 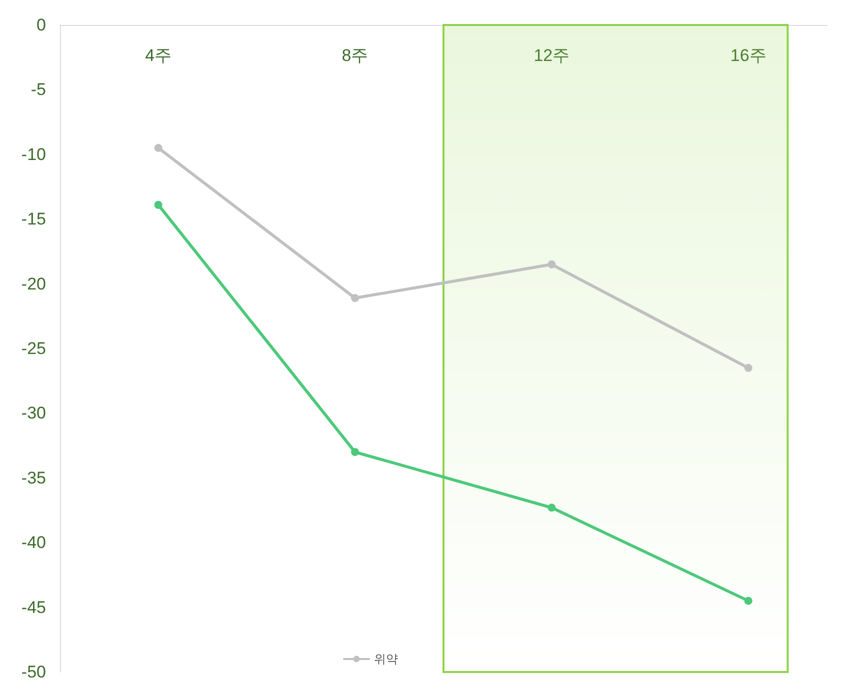 What do you see at coordinates (158, 55) in the screenshot?
I see `x-tick-label: 4주` at bounding box center [158, 55].